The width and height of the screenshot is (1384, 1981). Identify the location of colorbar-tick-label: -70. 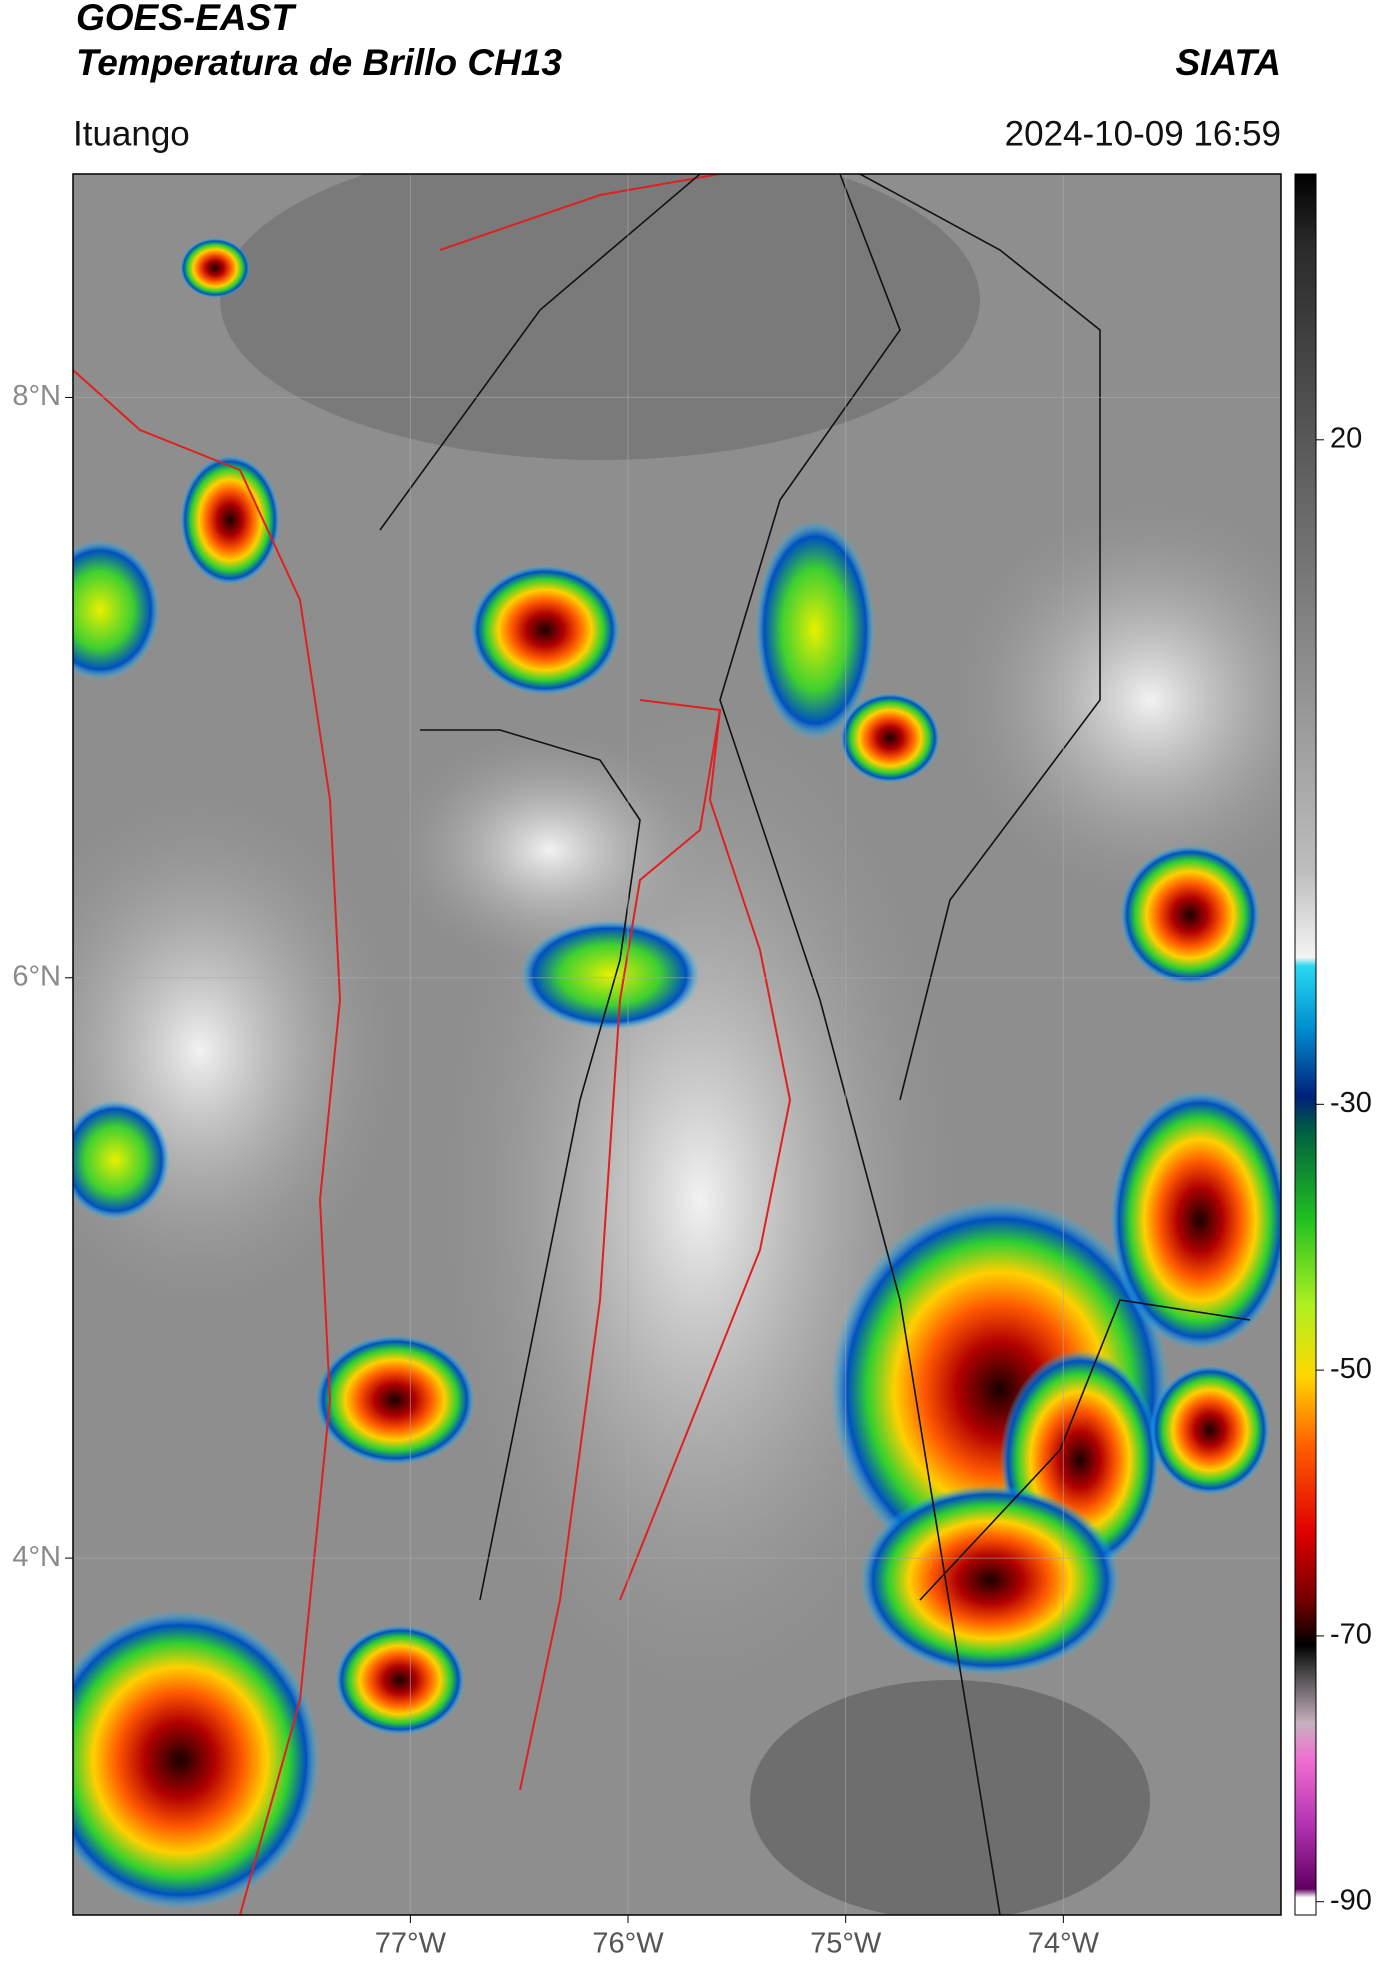
(1351, 1635).